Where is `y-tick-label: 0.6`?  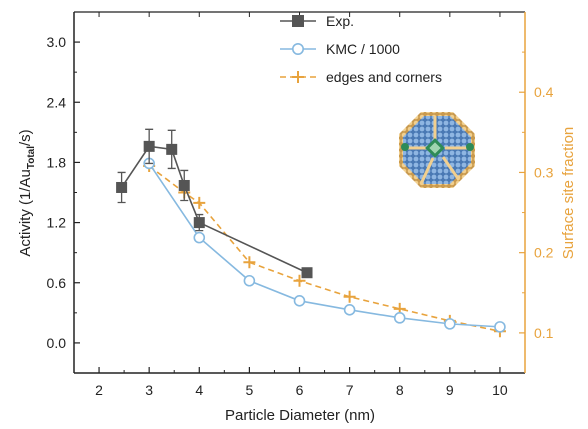 y-tick-label: 0.6 is located at coordinates (57, 283).